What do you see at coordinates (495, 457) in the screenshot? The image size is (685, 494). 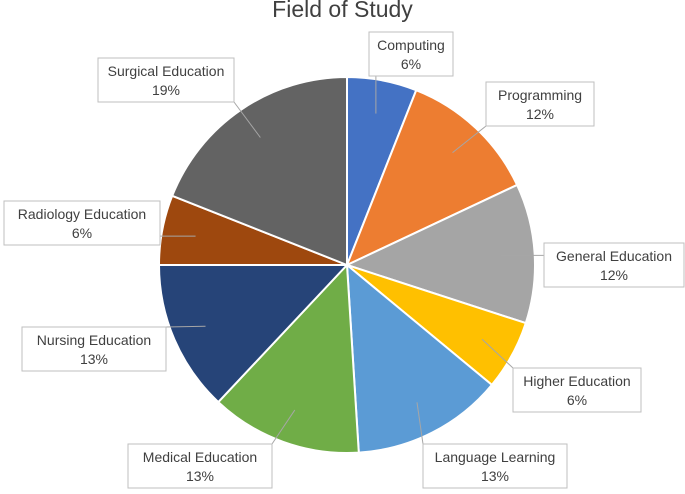 I see `data-label-category-language-learning: Language Learning` at bounding box center [495, 457].